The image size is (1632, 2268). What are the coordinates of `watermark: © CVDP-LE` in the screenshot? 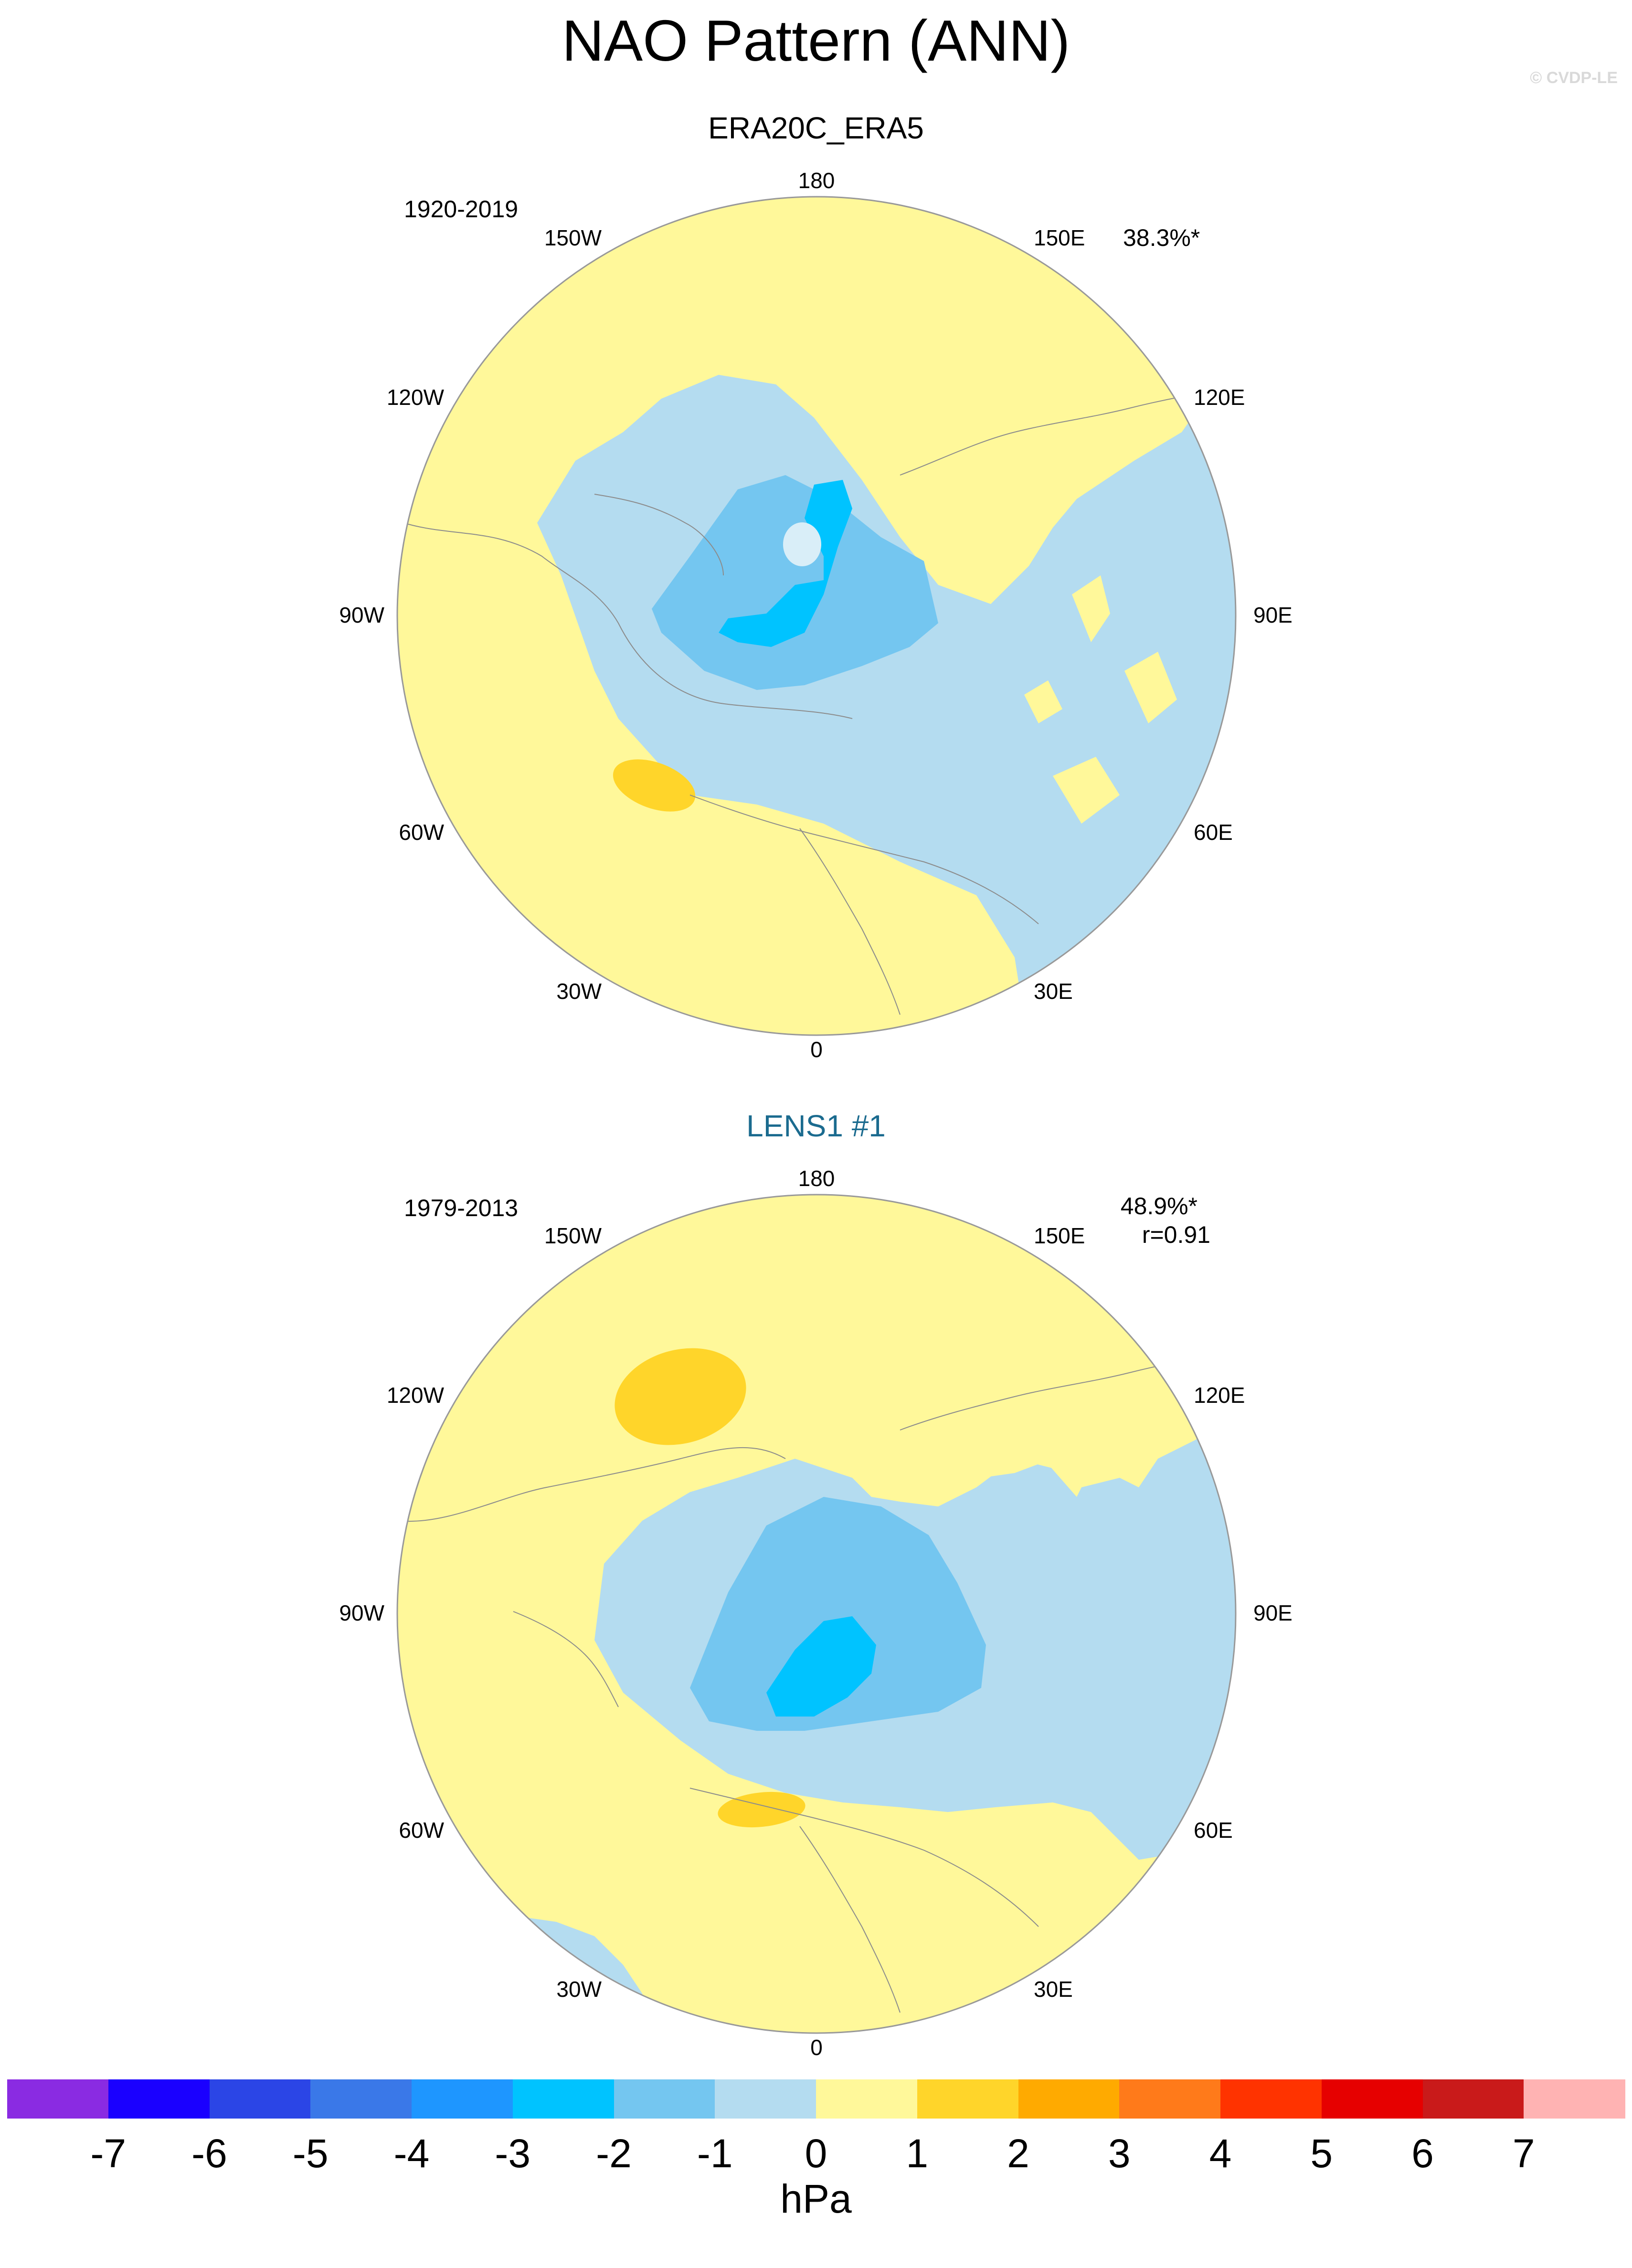 It's located at (1574, 78).